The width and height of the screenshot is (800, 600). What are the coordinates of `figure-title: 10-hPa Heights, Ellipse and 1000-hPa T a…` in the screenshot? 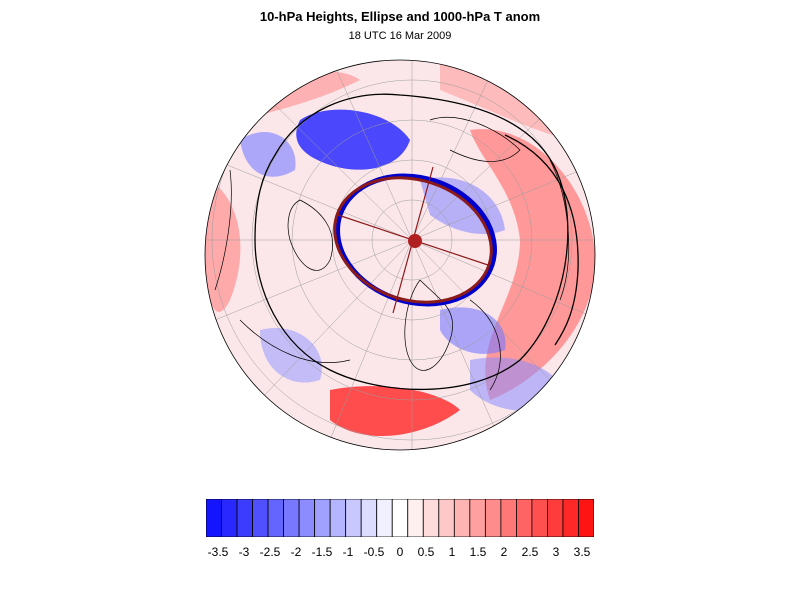 It's located at (400, 16).